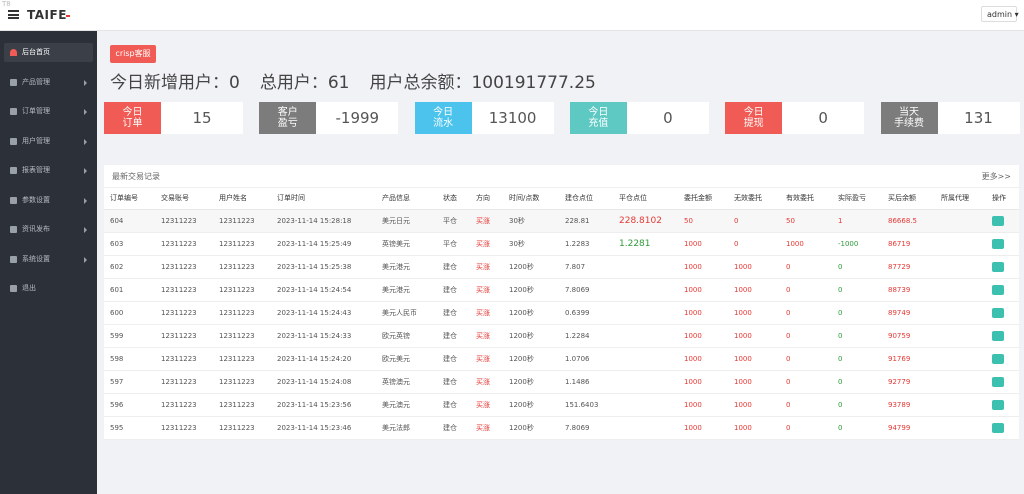 The image size is (1024, 494). I want to click on card-label-line: 流水, so click(443, 123).